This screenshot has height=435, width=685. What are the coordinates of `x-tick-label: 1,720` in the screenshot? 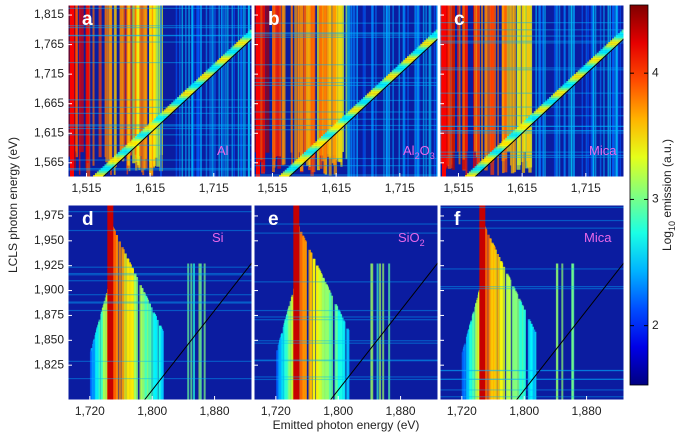 It's located at (276, 411).